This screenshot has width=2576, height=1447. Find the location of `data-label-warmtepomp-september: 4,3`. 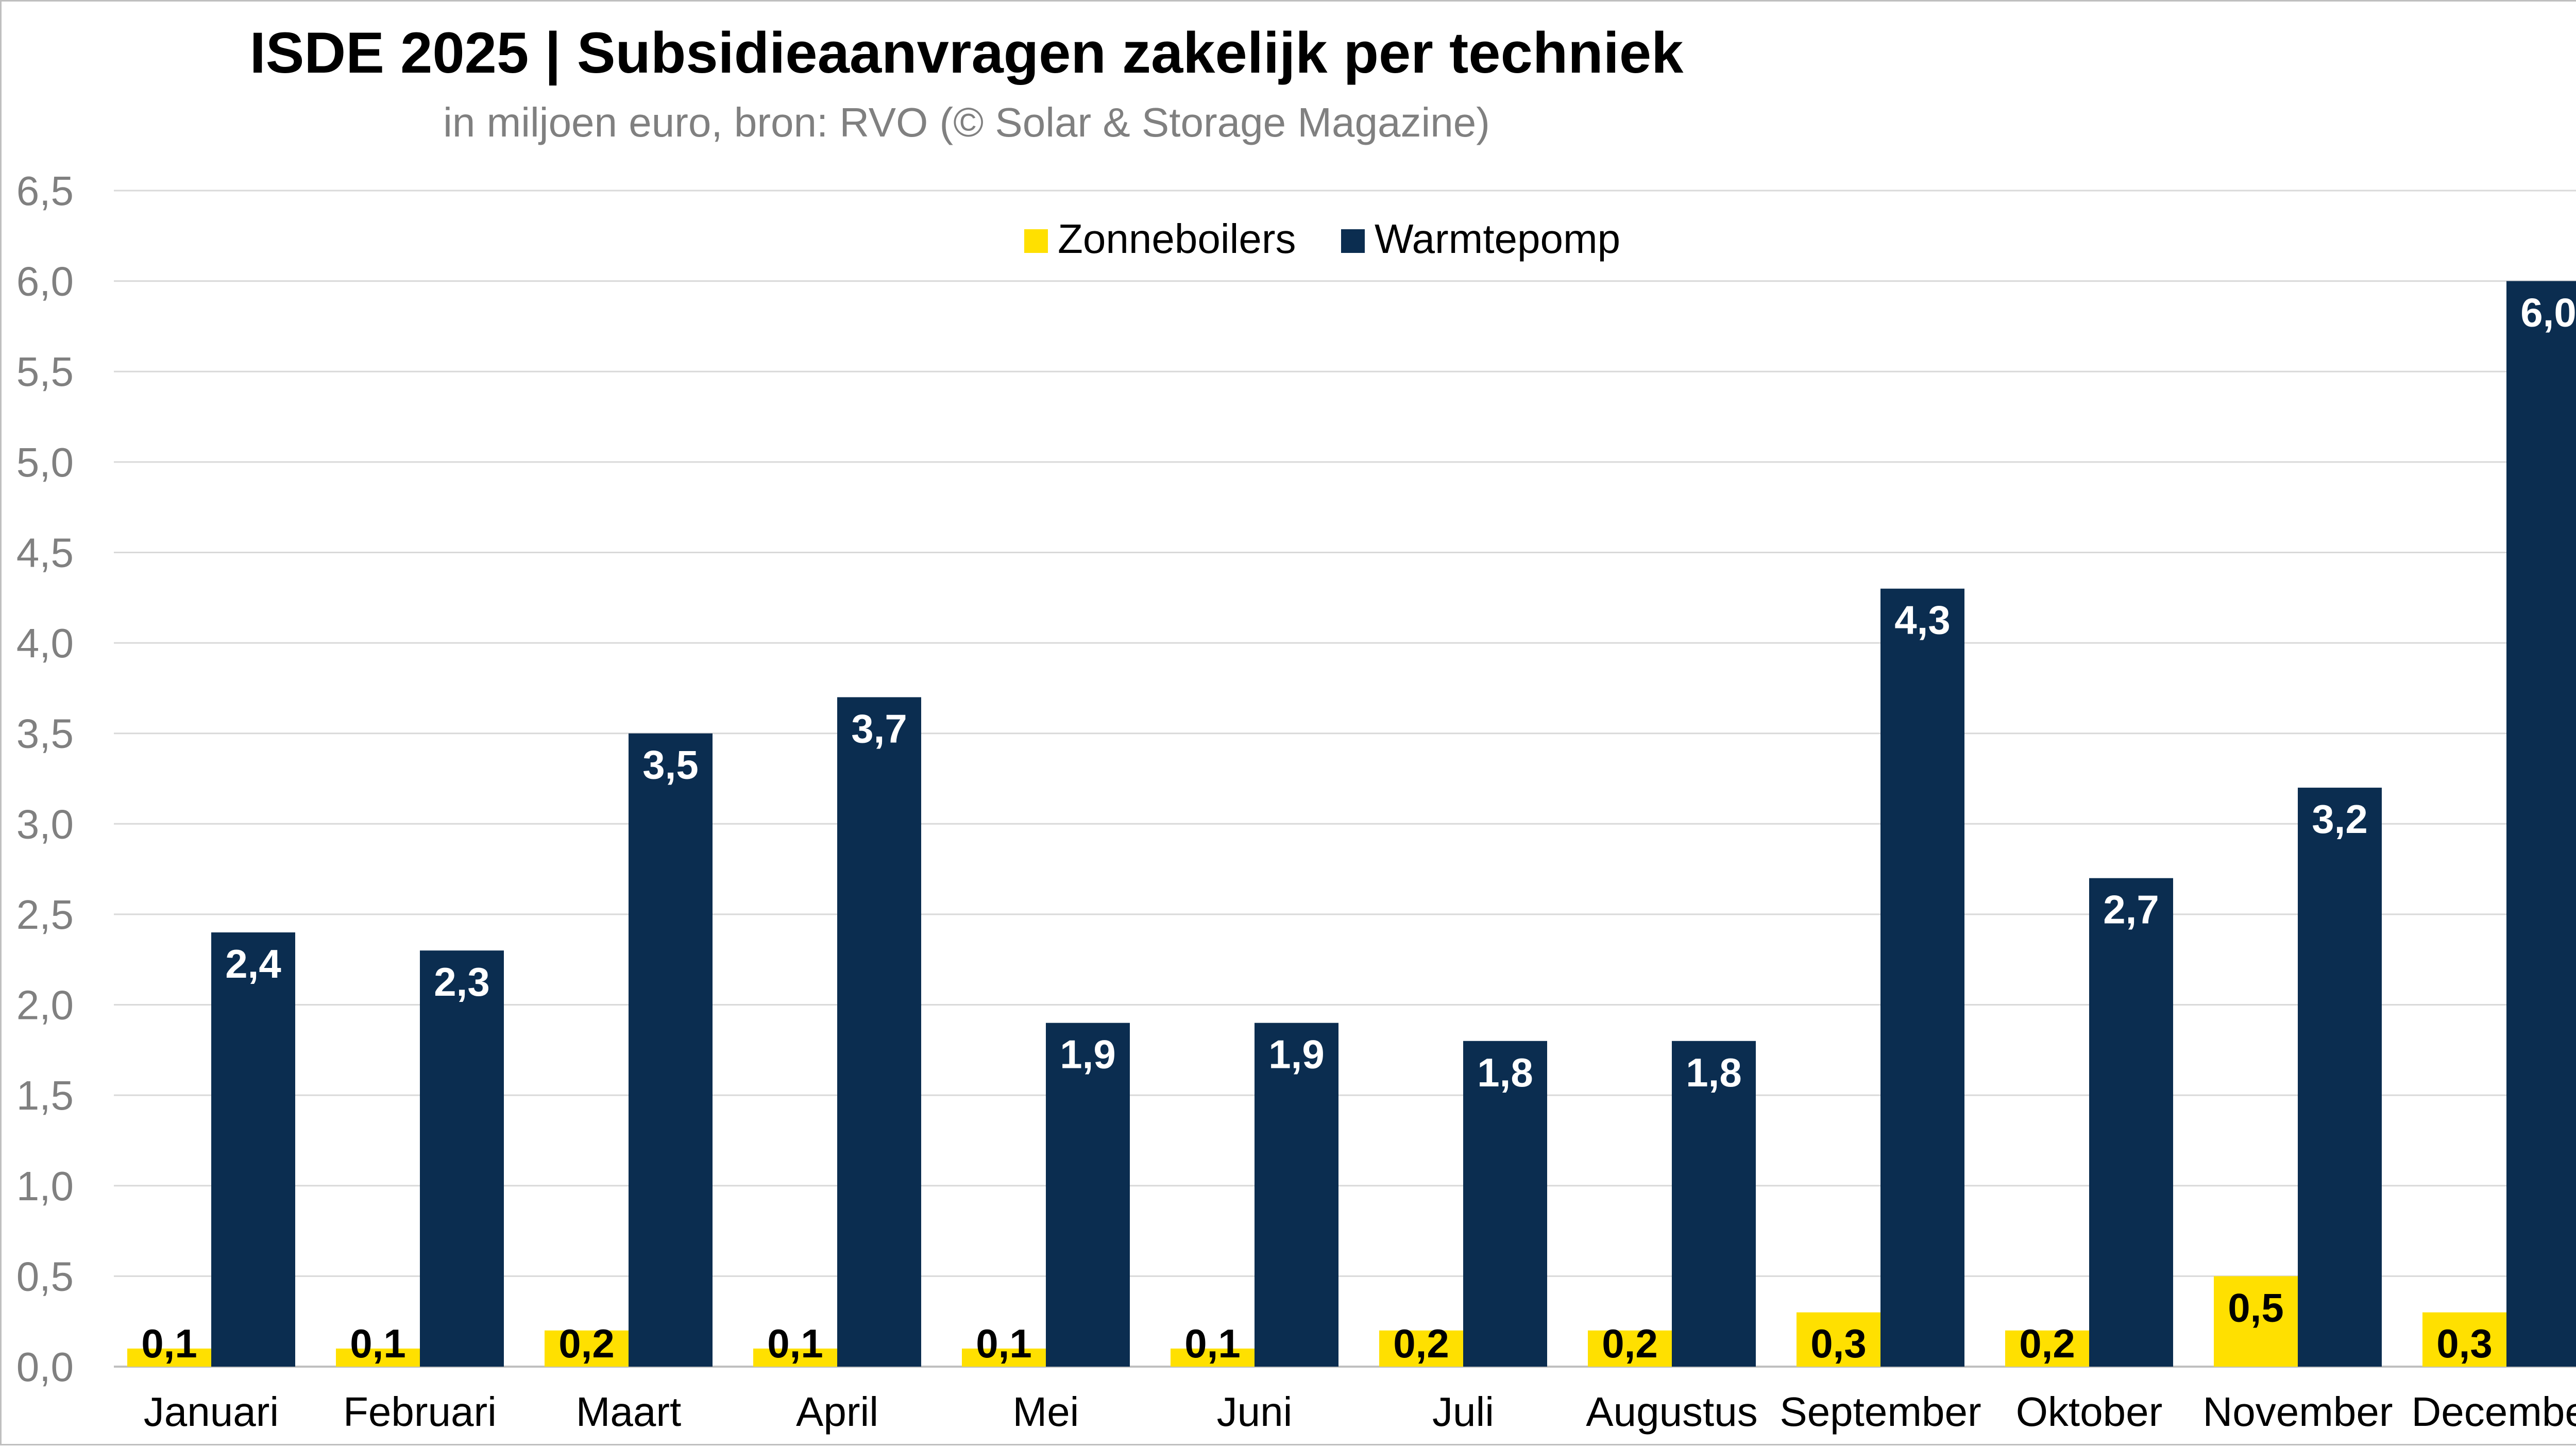

data-label-warmtepomp-september: 4,3 is located at coordinates (1922, 621).